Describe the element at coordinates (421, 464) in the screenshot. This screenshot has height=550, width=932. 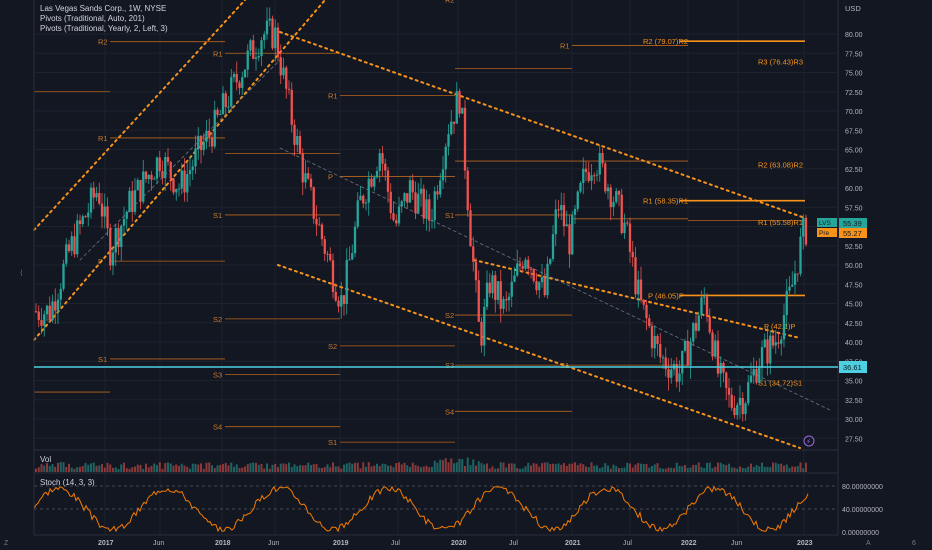
I see `volume-bars` at that location.